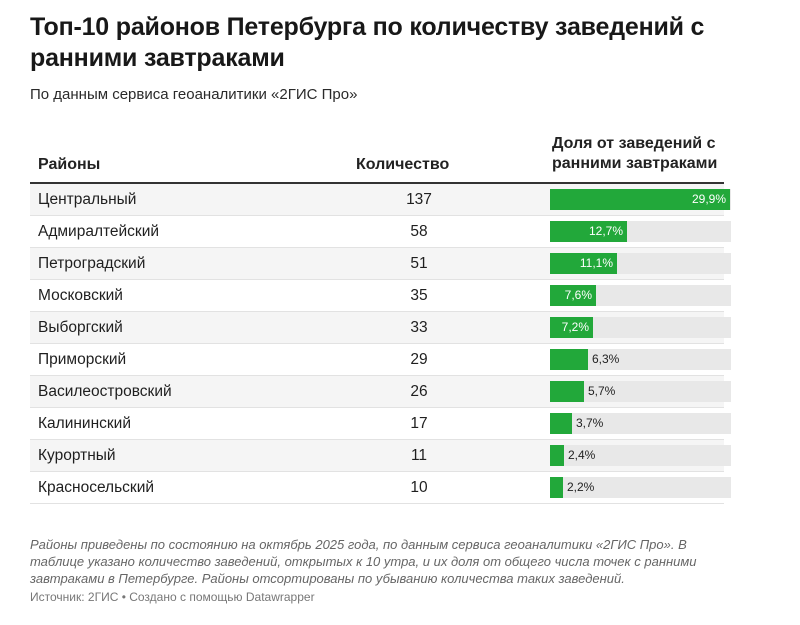 The height and width of the screenshot is (625, 800). I want to click on table-row: Приморский 29 6,3%, so click(380, 359).